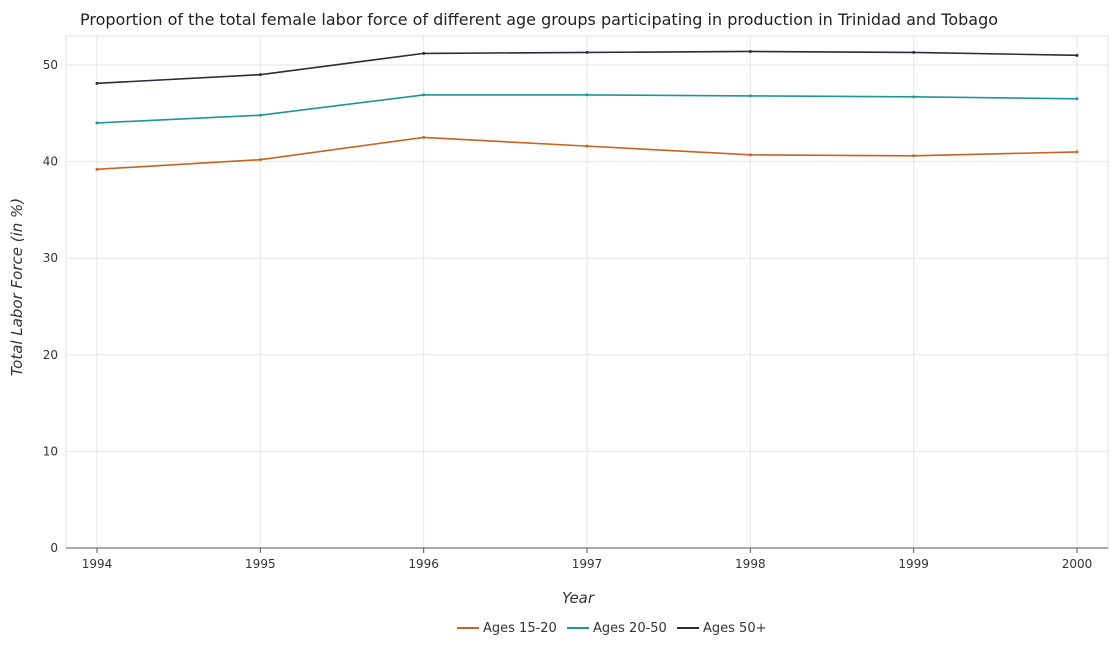  What do you see at coordinates (17, 287) in the screenshot?
I see `y-axis-label: Total Labor Force (in %)` at bounding box center [17, 287].